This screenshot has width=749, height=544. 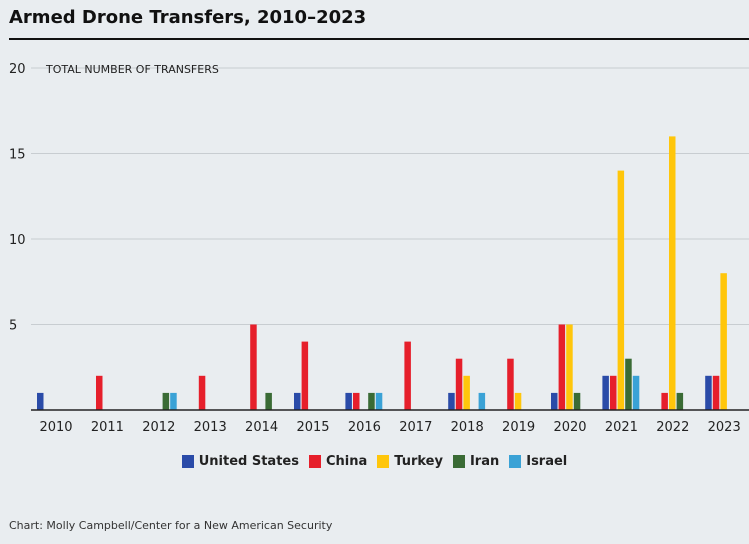 I want to click on y-tick-label: 5, so click(x=13, y=326).